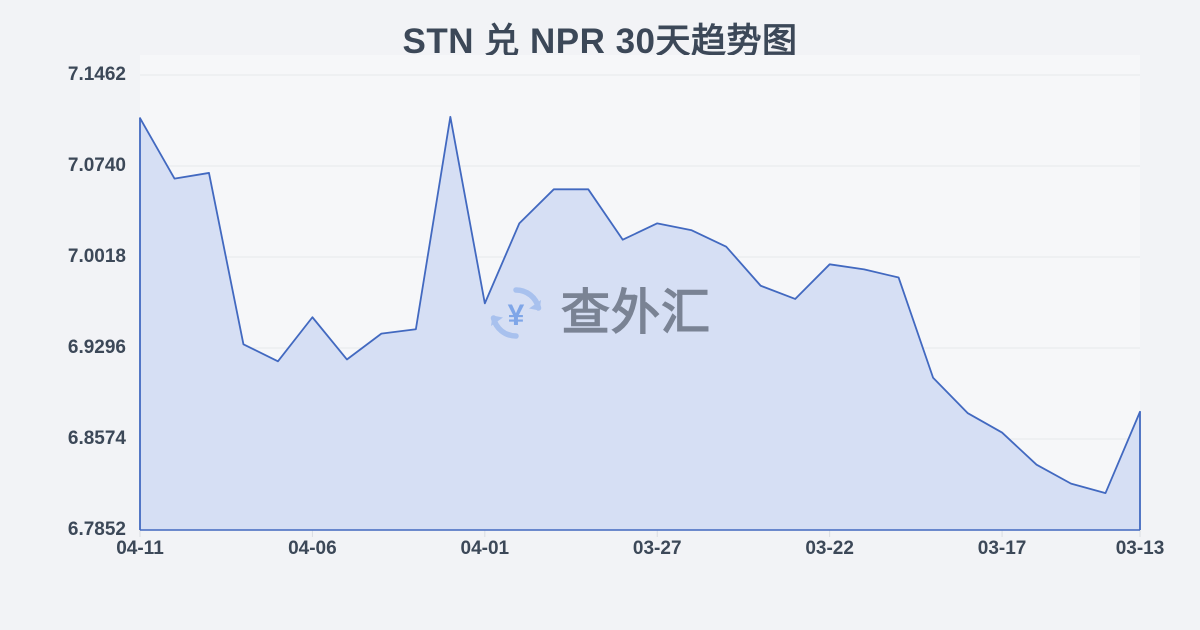  I want to click on page-title: STN 兑 NPR 30天趋势图, so click(600, 41).